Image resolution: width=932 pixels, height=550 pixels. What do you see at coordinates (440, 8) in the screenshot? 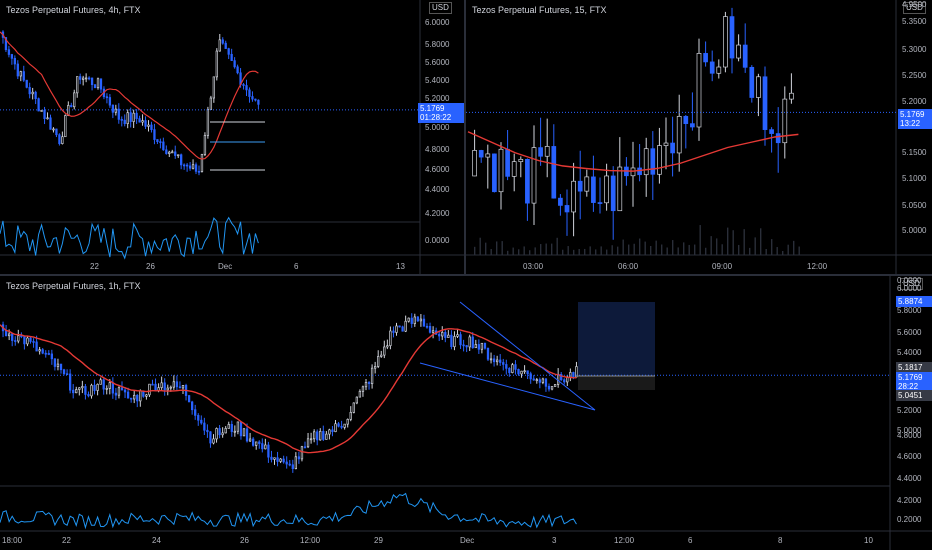
I see `currency-label-4h: USD` at bounding box center [440, 8].